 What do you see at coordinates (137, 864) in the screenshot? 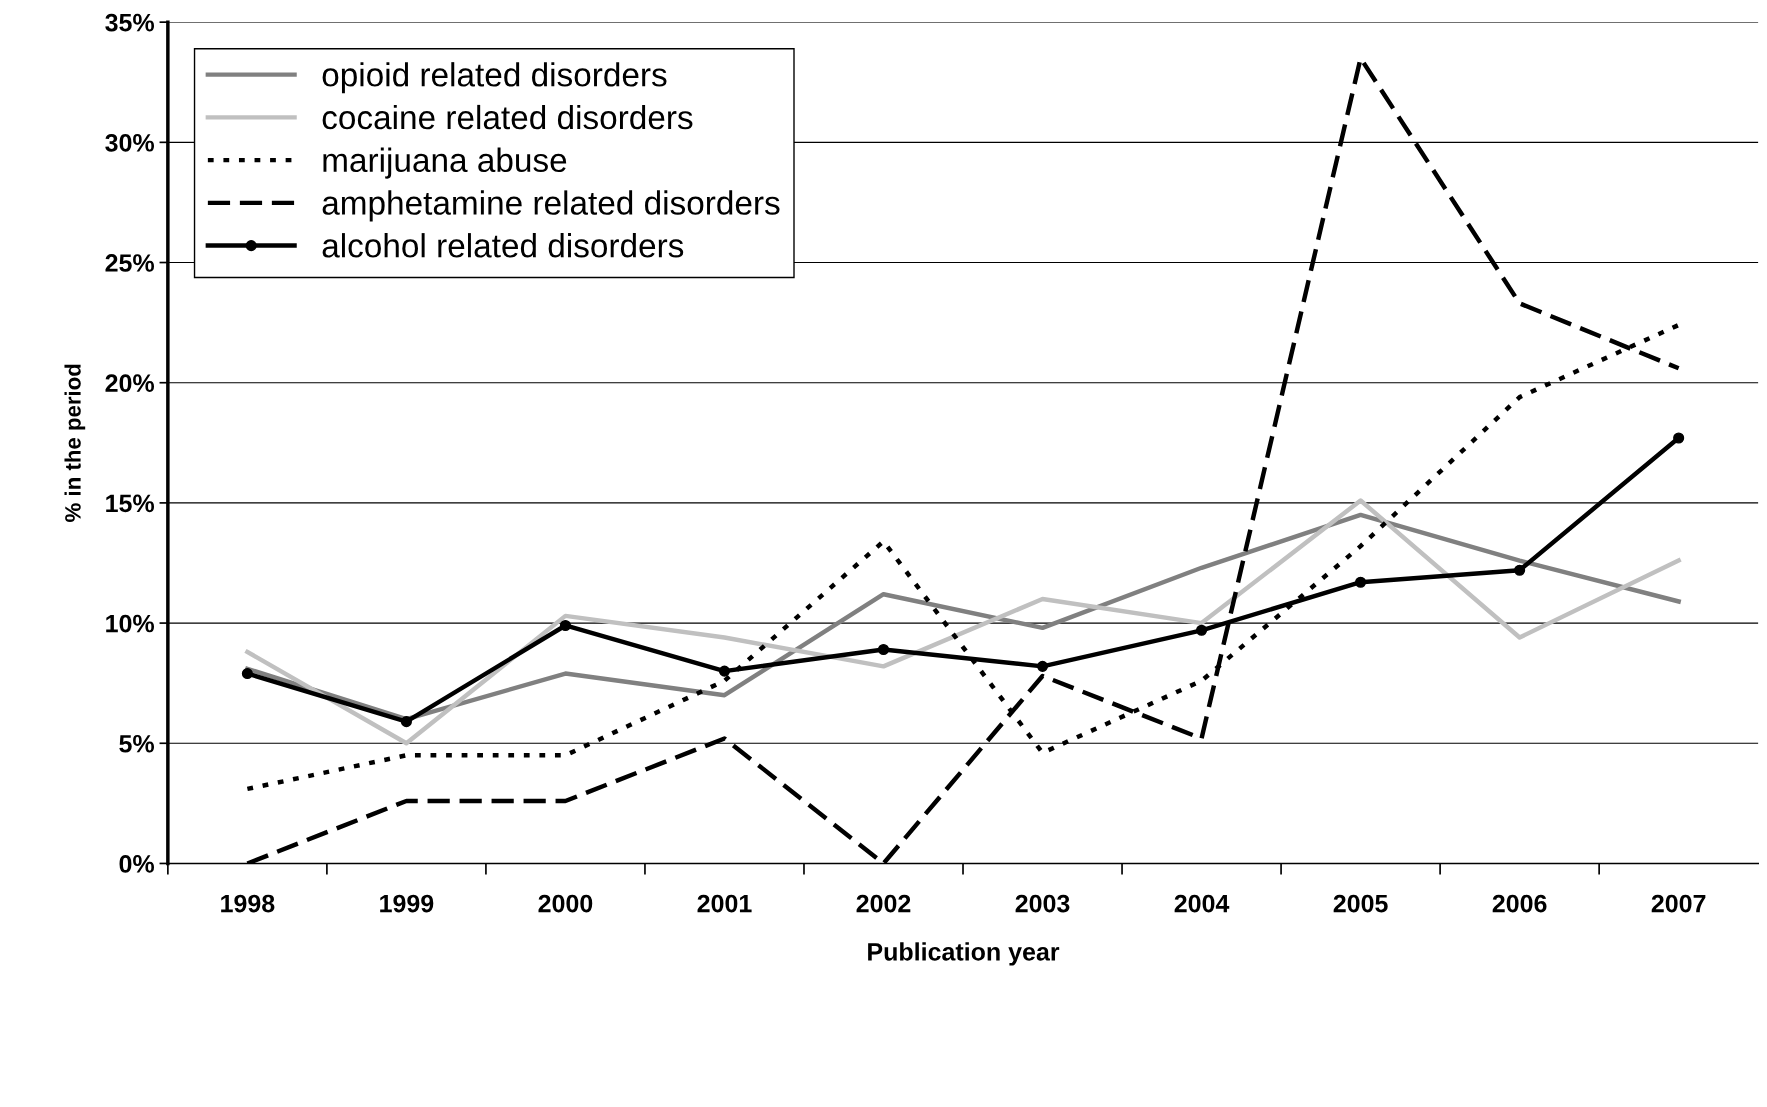
I see `y-tick-label: 0%` at bounding box center [137, 864].